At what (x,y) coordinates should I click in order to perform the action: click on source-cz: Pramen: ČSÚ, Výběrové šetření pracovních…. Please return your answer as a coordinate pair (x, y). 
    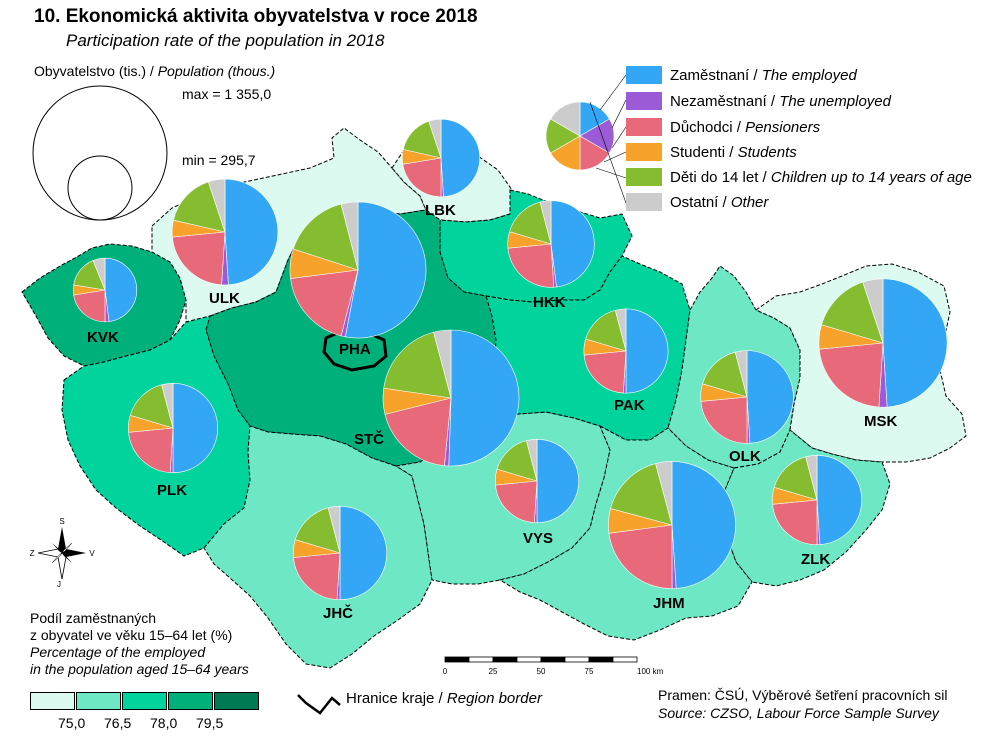
    Looking at the image, I should click on (803, 695).